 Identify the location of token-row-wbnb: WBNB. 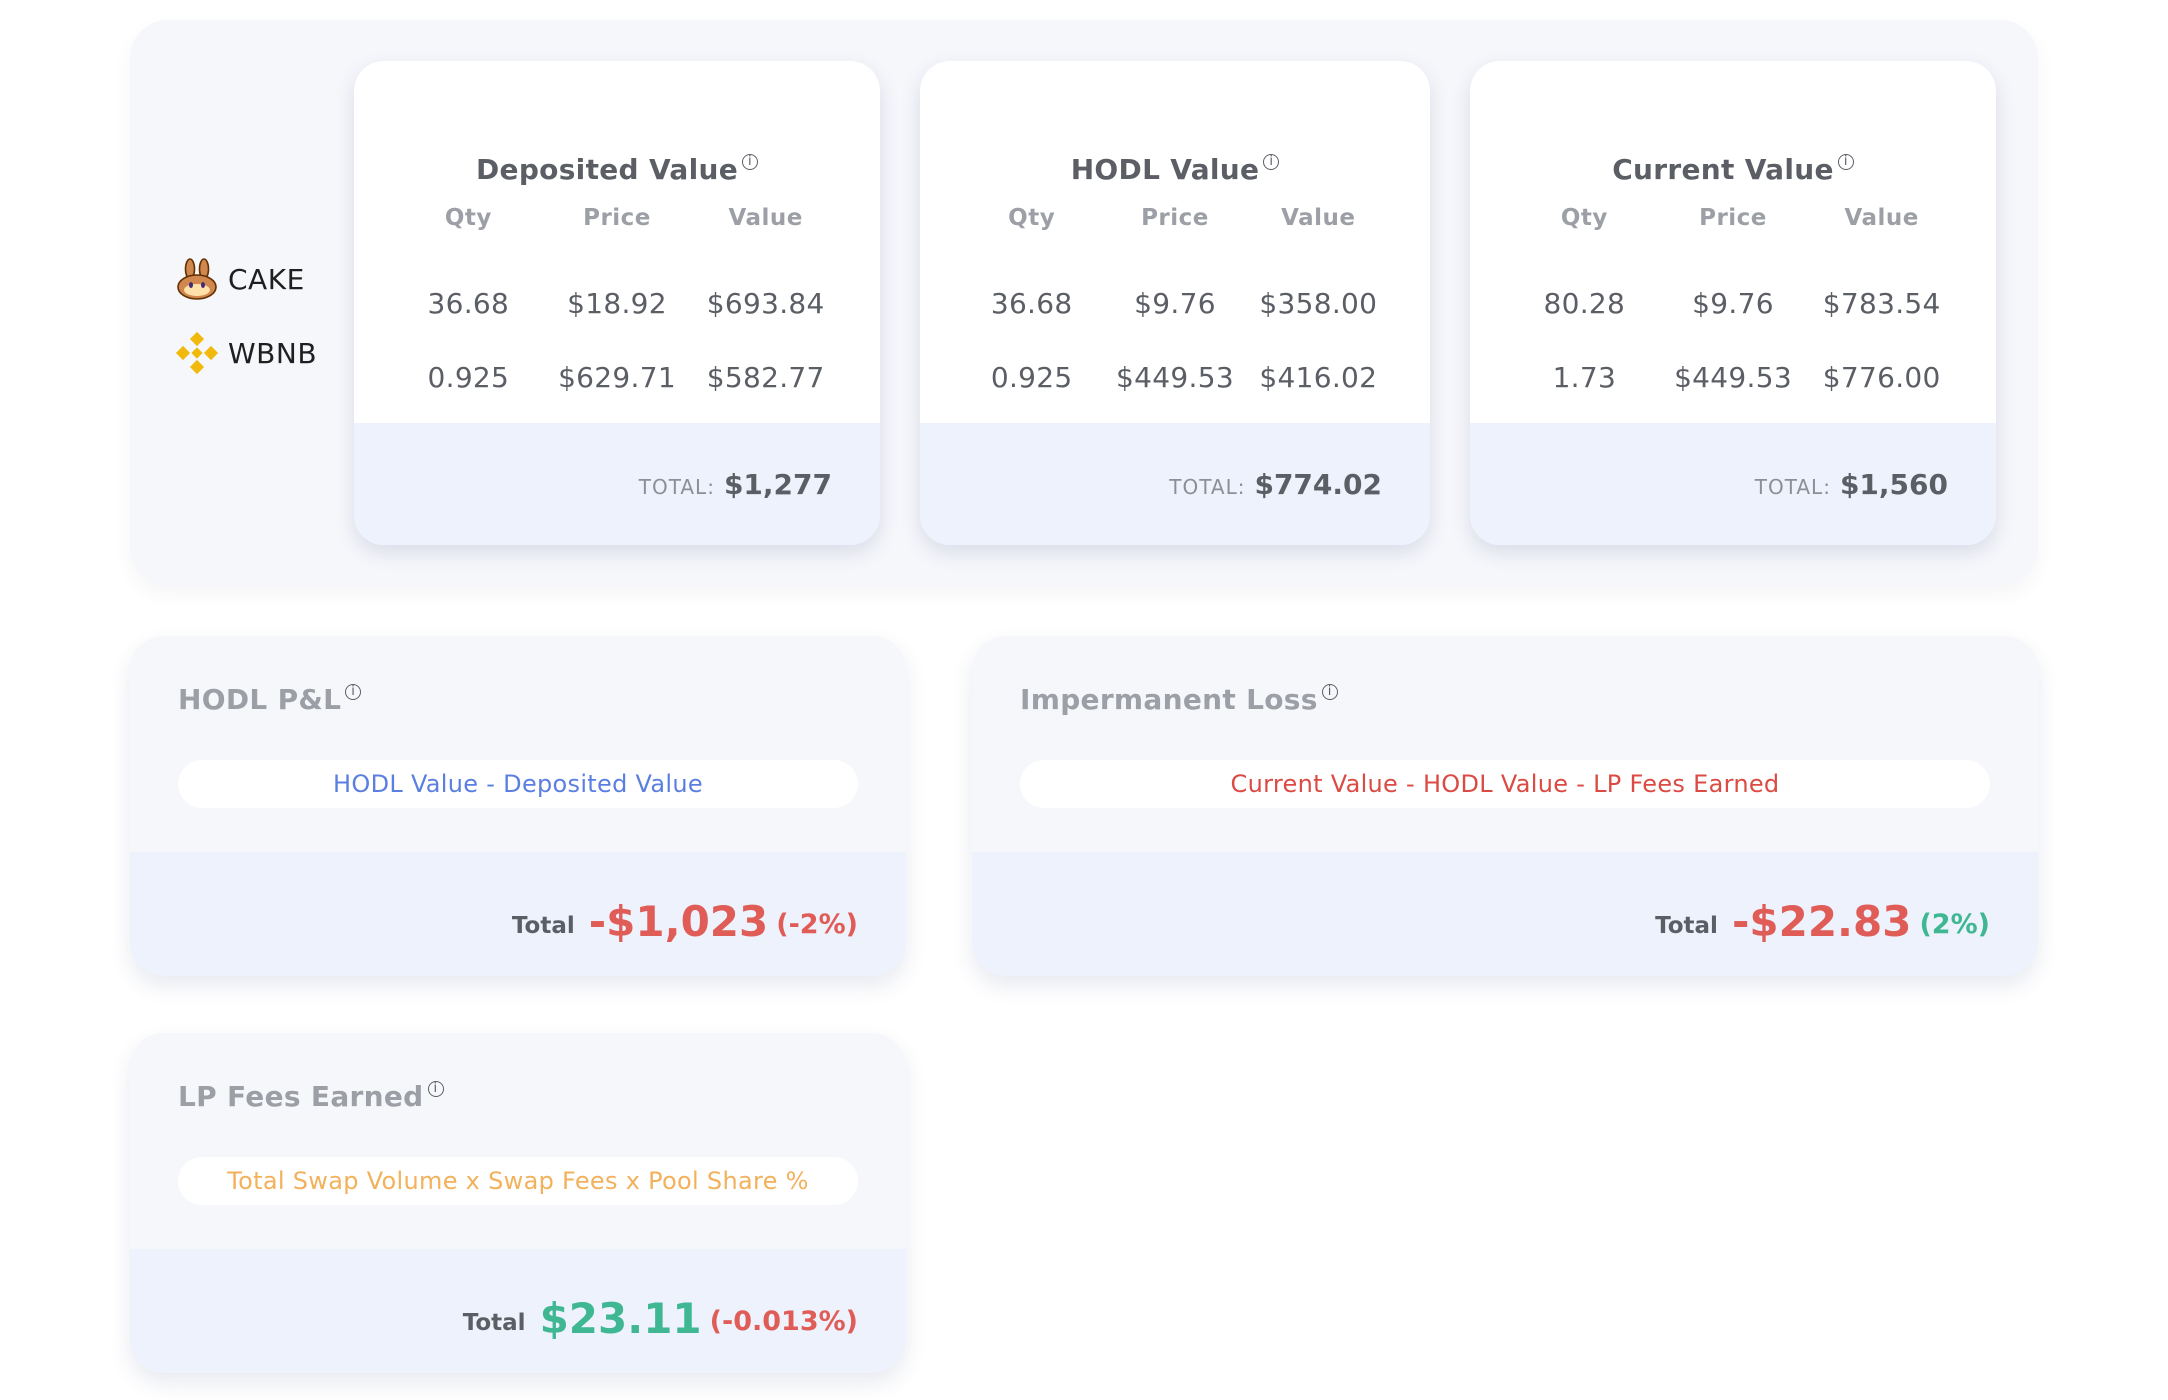
(246, 353).